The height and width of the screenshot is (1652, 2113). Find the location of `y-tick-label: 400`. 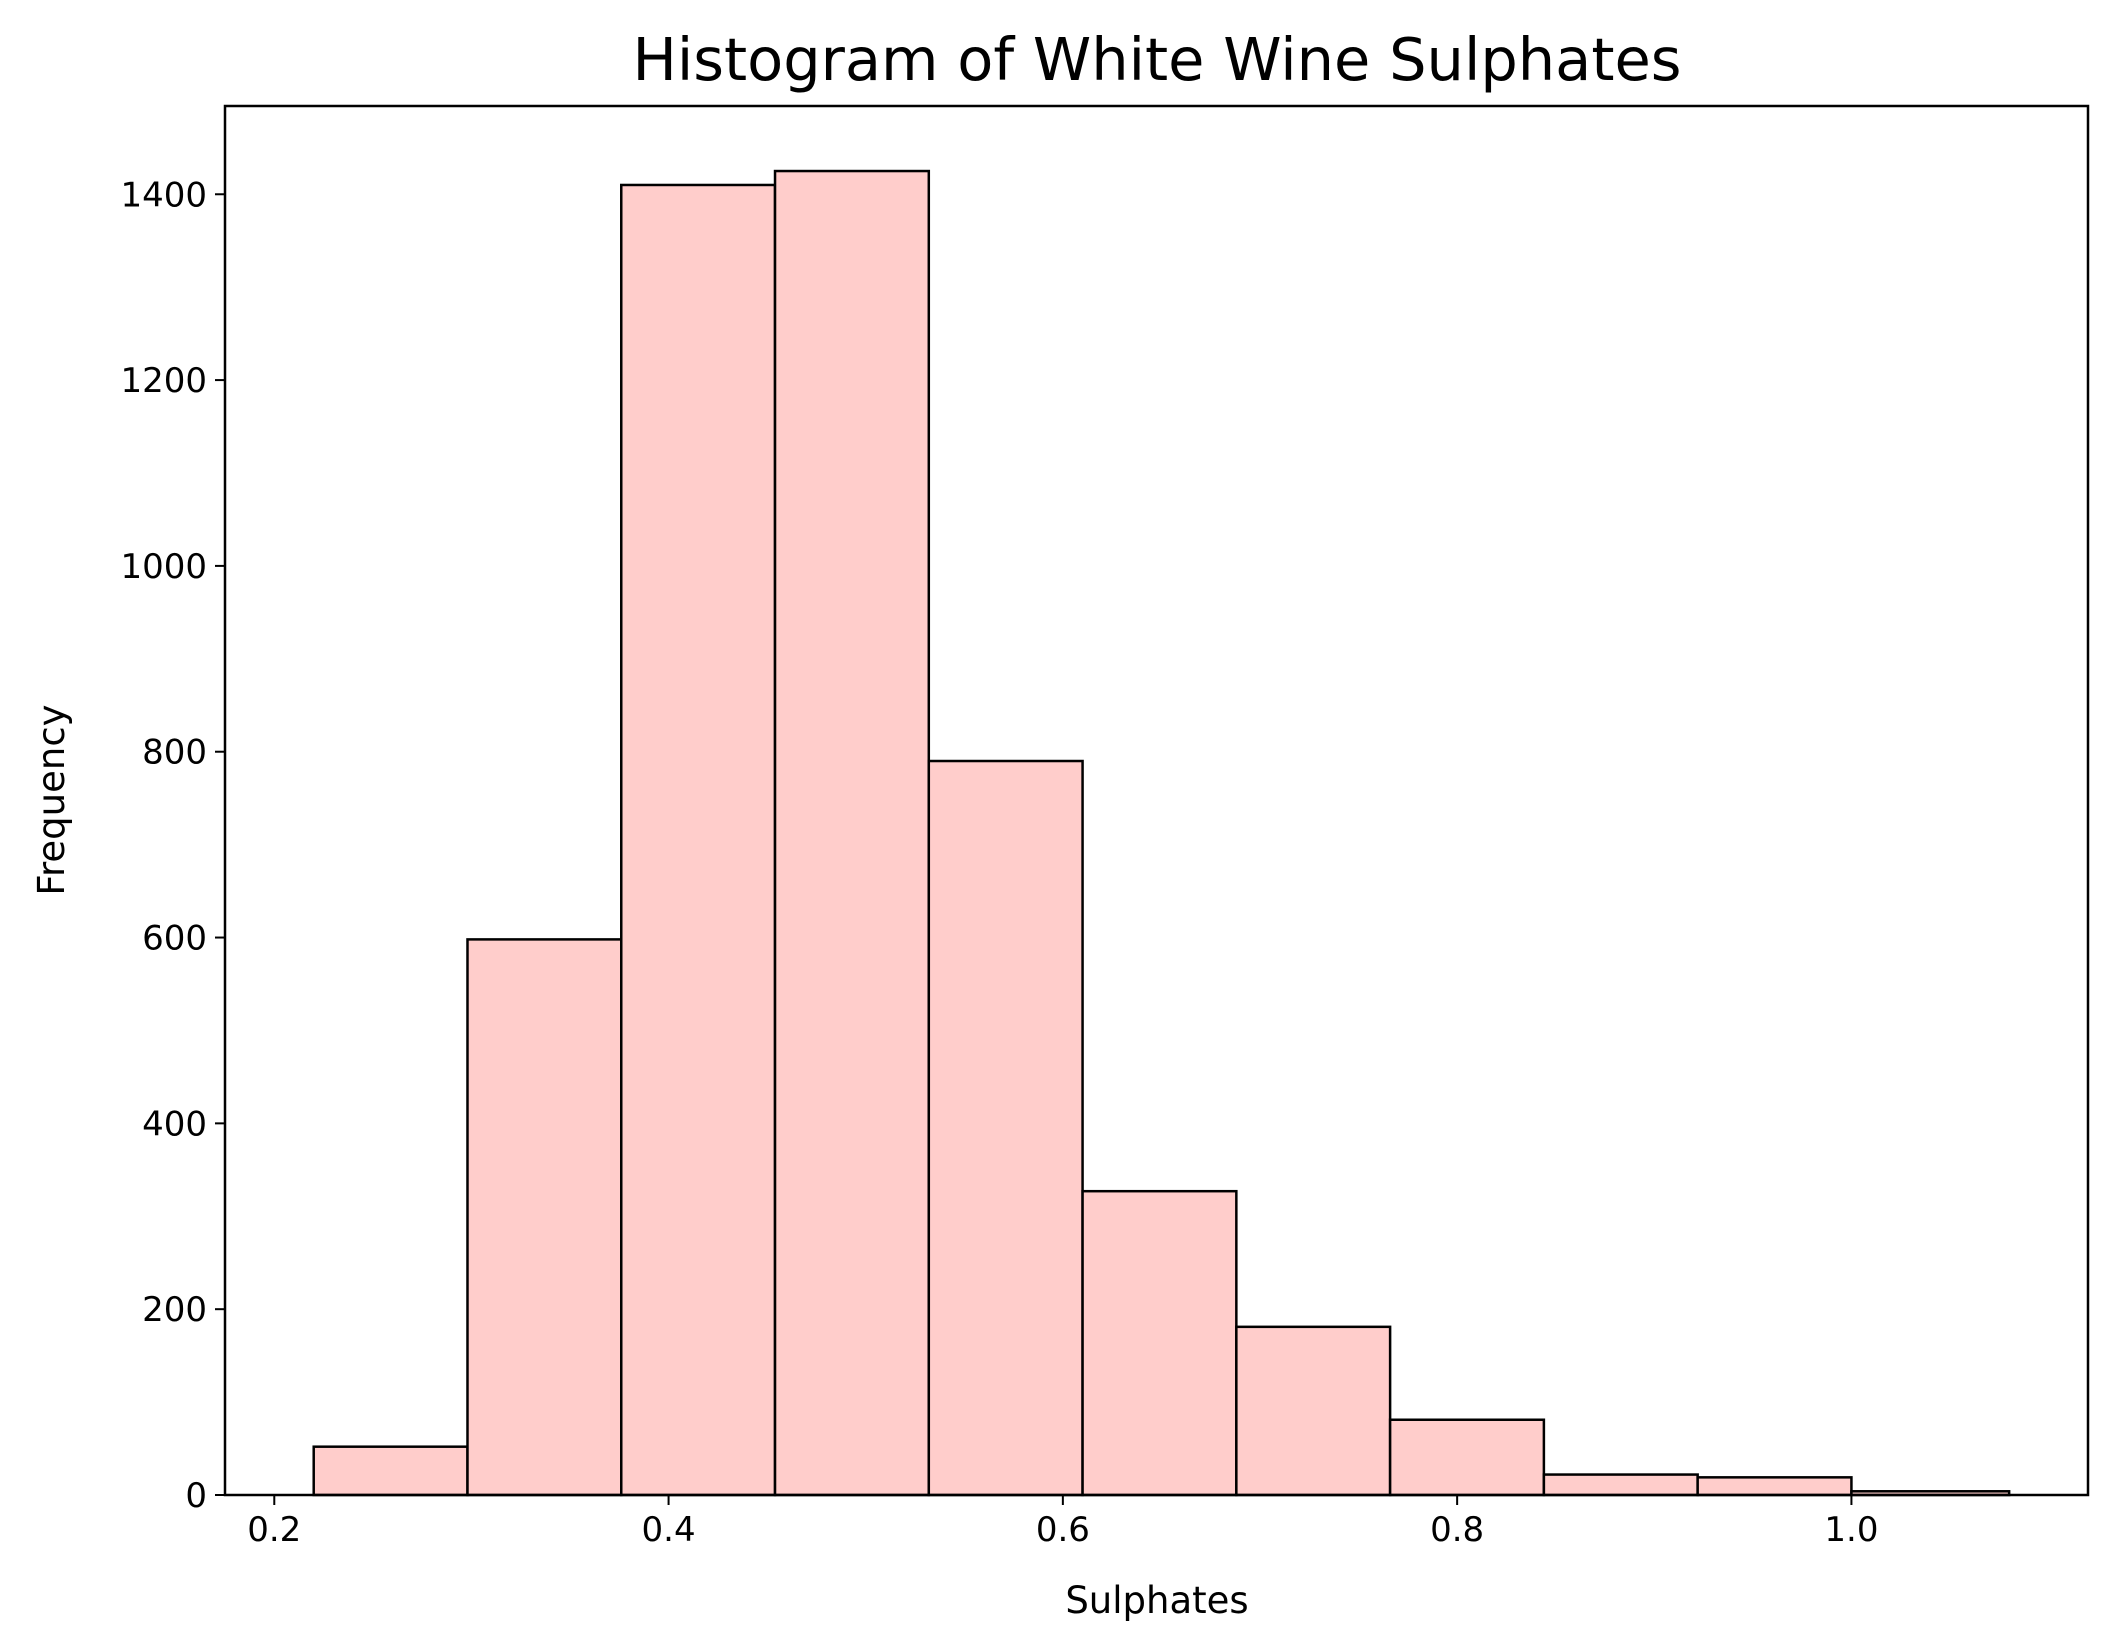

y-tick-label: 400 is located at coordinates (174, 1124).